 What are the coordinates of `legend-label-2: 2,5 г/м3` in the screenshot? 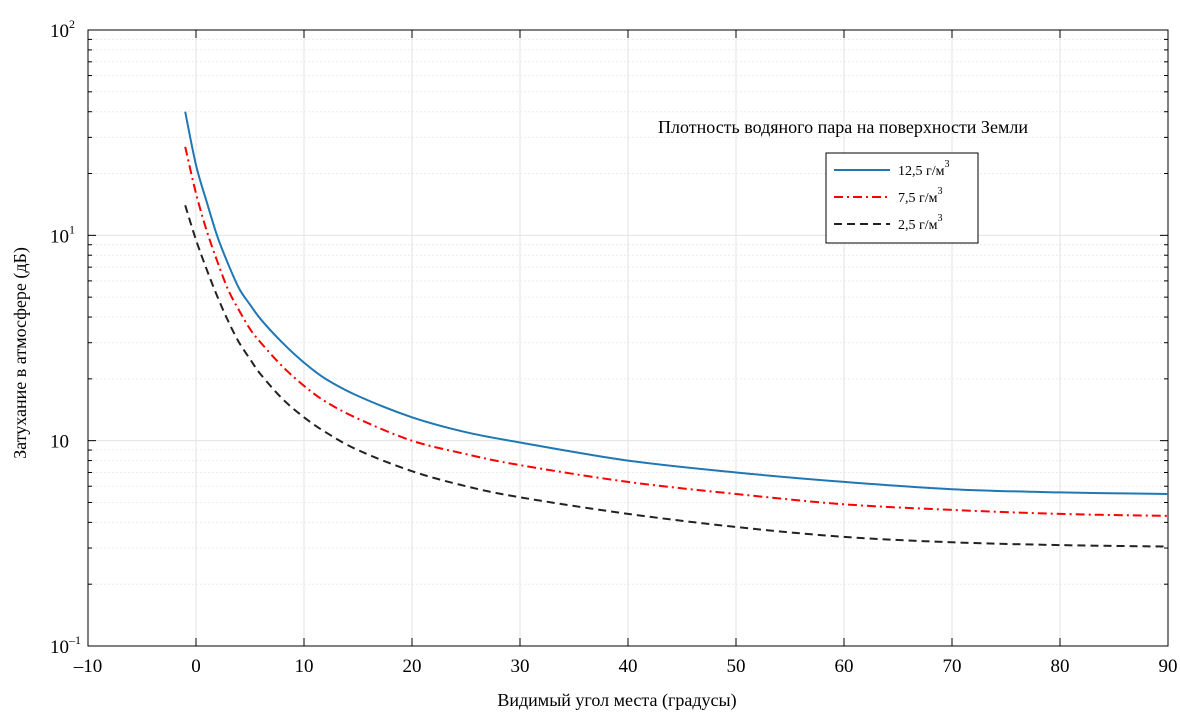 It's located at (920, 223).